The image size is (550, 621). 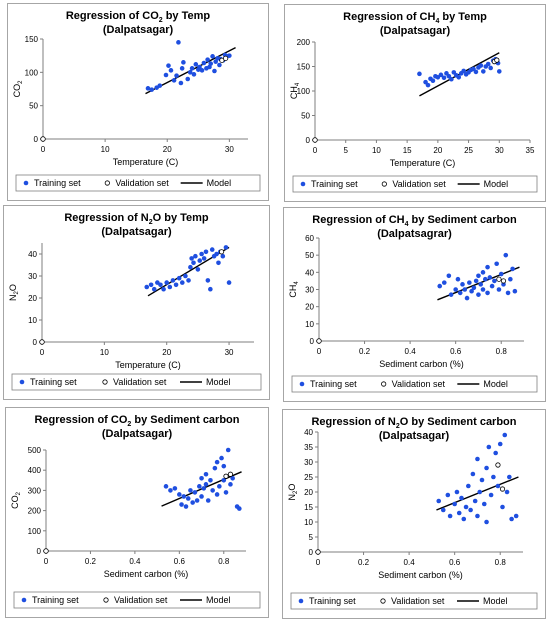 I want to click on y-tick-label: 5, so click(x=311, y=537).